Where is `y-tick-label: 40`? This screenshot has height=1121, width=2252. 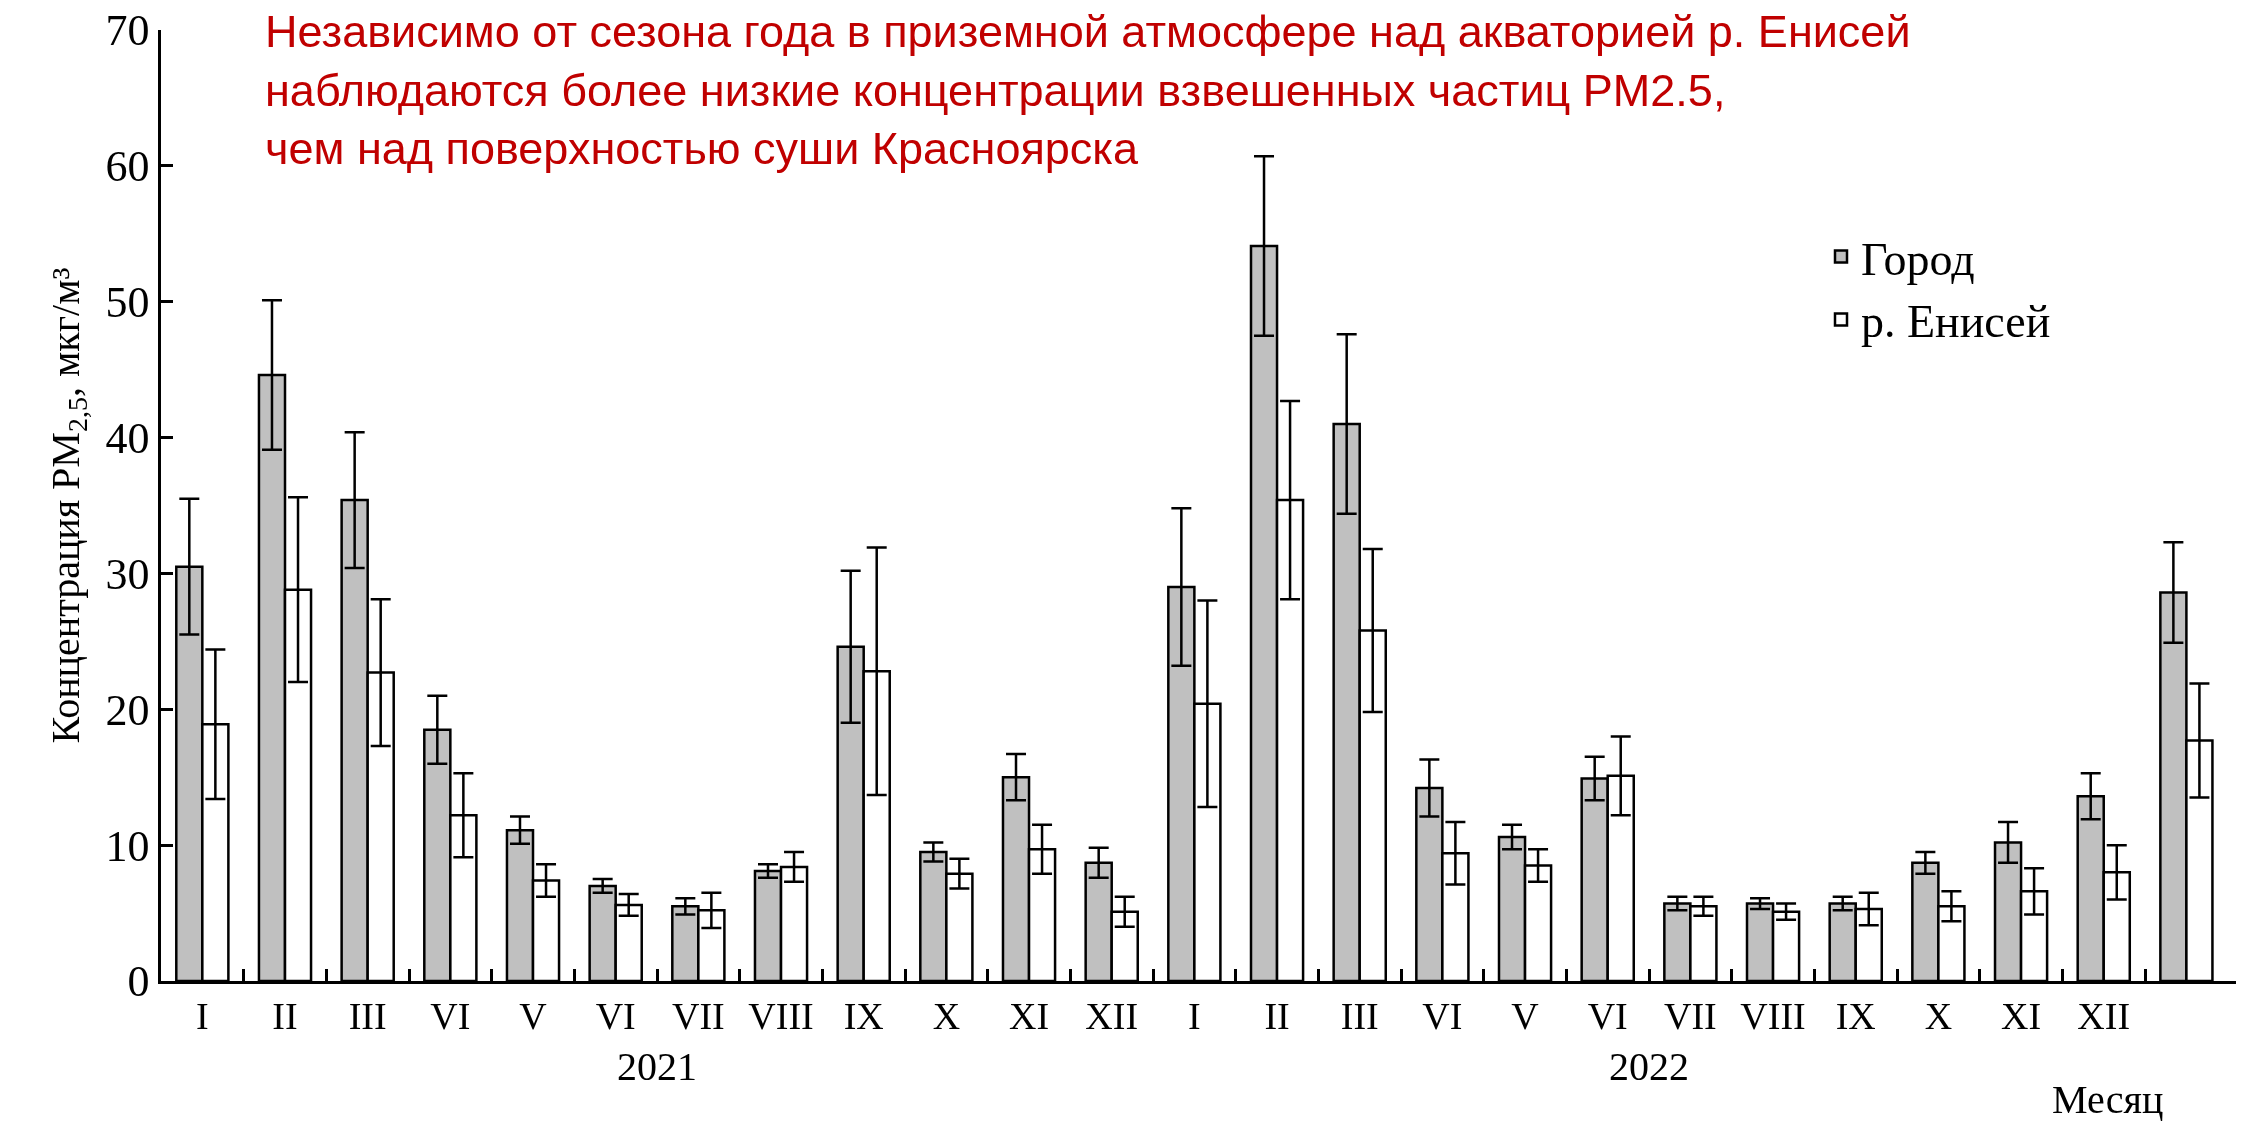 y-tick-label: 40 is located at coordinates (127, 438).